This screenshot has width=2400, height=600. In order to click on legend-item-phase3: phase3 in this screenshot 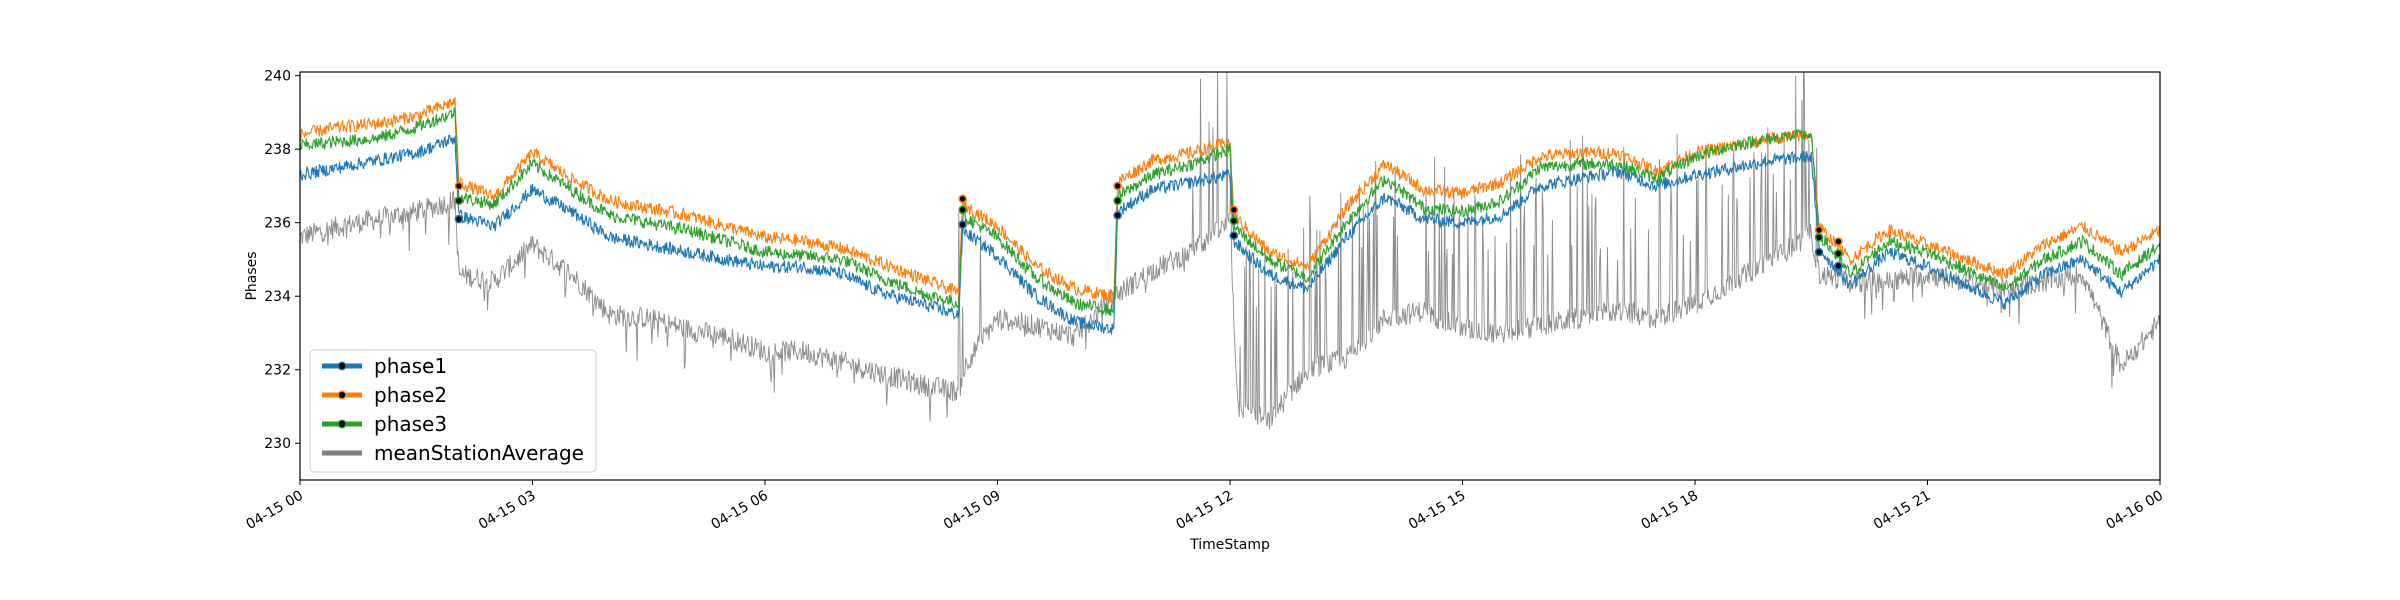, I will do `click(384, 424)`.